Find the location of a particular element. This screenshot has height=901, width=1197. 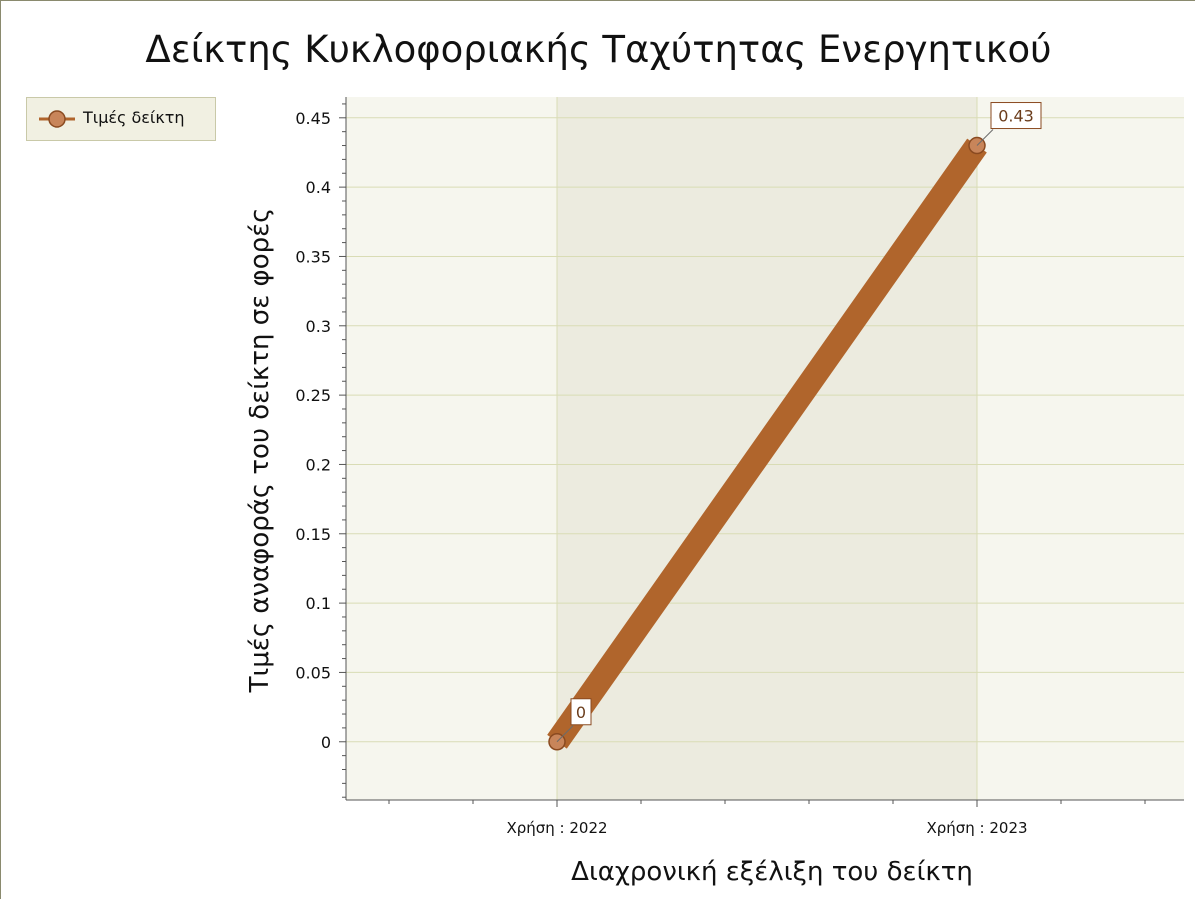

data-label-0: 0 is located at coordinates (581, 712).